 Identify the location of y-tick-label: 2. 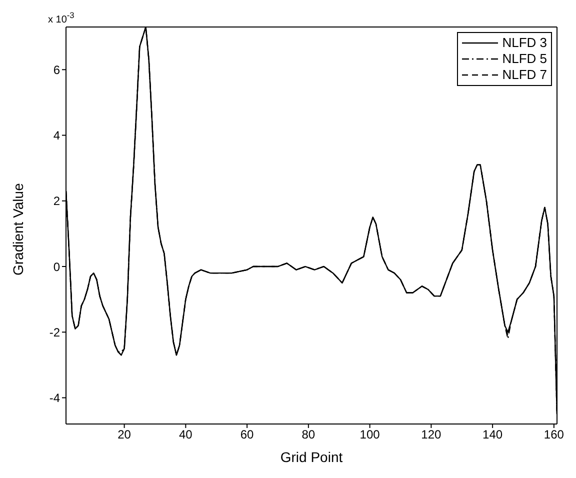
(56, 201).